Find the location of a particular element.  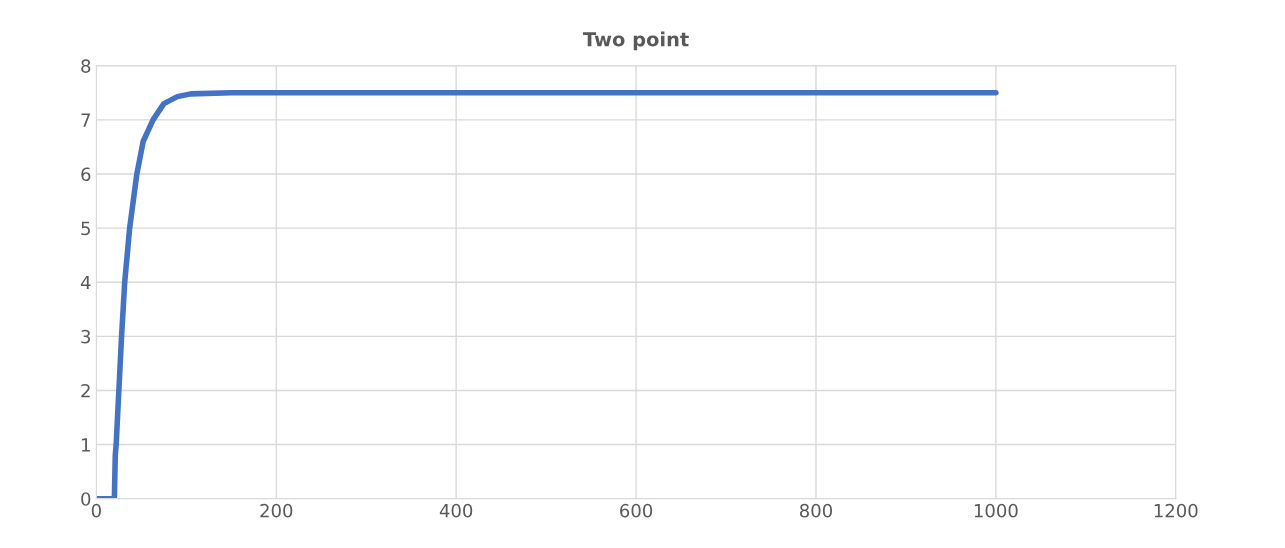

y-tick-label: 8 is located at coordinates (86, 66).